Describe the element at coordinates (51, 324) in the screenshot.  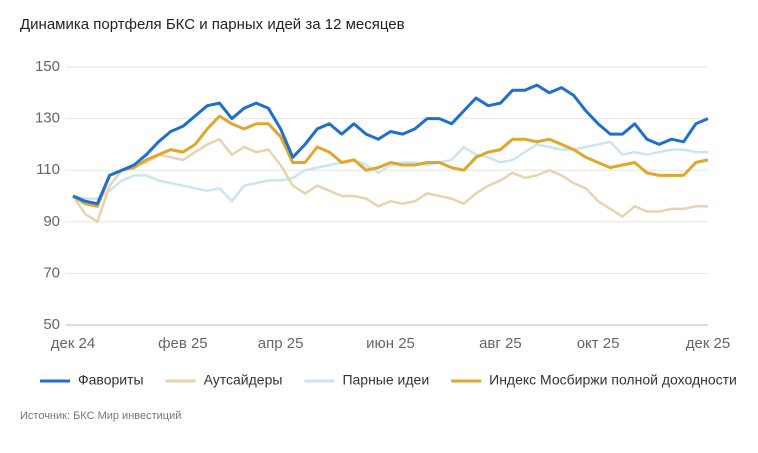
I see `y-tick-label: 50` at that location.